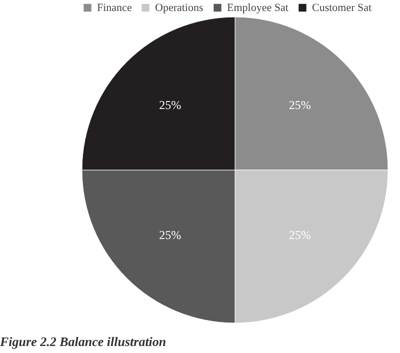  I want to click on legend-label: Operations, so click(179, 8).